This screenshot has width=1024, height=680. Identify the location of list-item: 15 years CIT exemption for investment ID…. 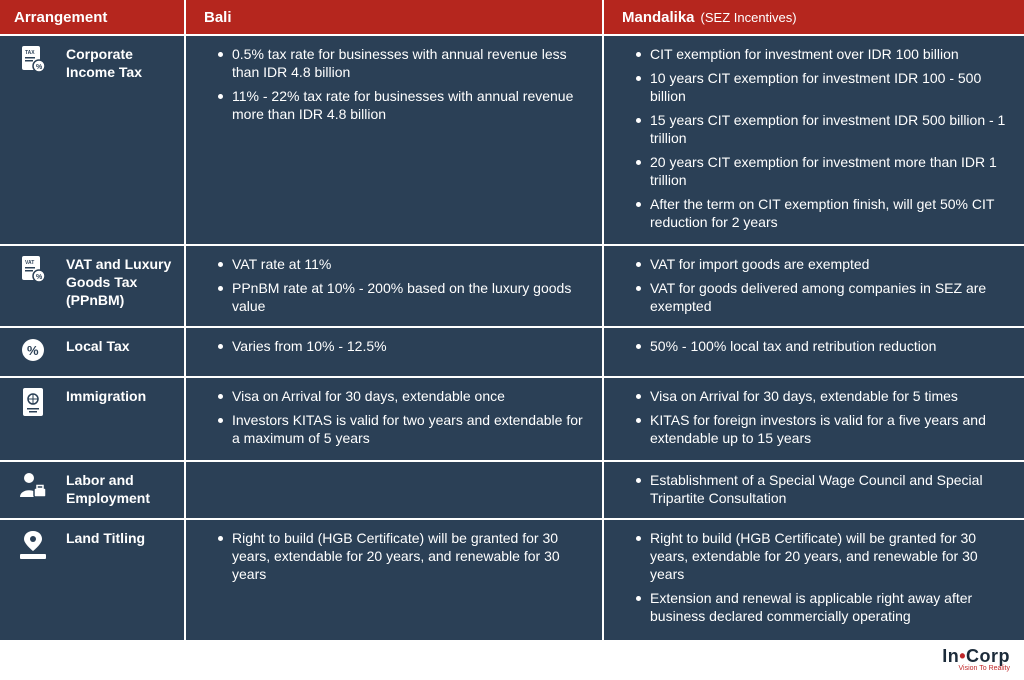
(823, 129).